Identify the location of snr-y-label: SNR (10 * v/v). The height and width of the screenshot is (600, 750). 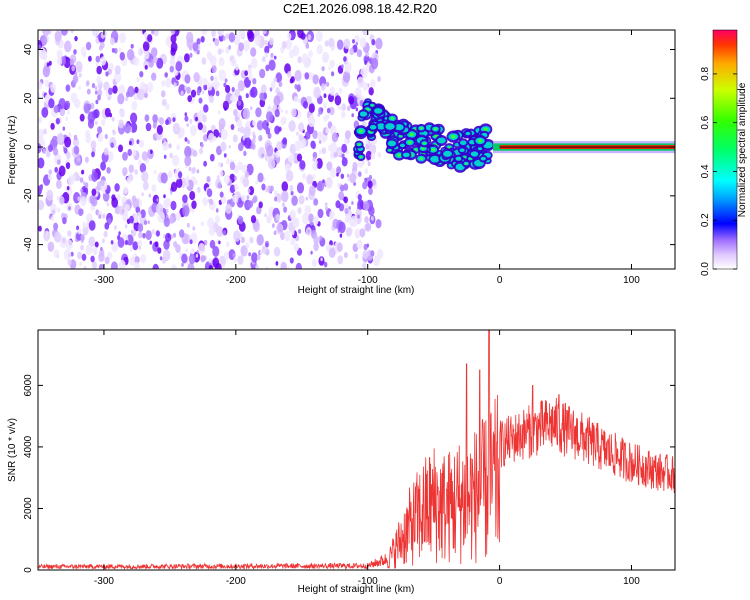
(12, 450).